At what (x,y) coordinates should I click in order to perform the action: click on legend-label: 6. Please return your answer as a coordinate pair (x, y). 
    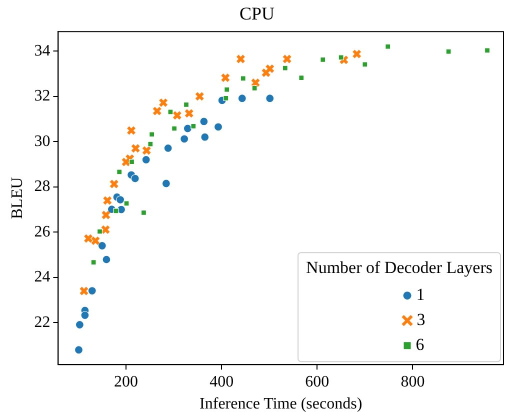
    Looking at the image, I should click on (420, 344).